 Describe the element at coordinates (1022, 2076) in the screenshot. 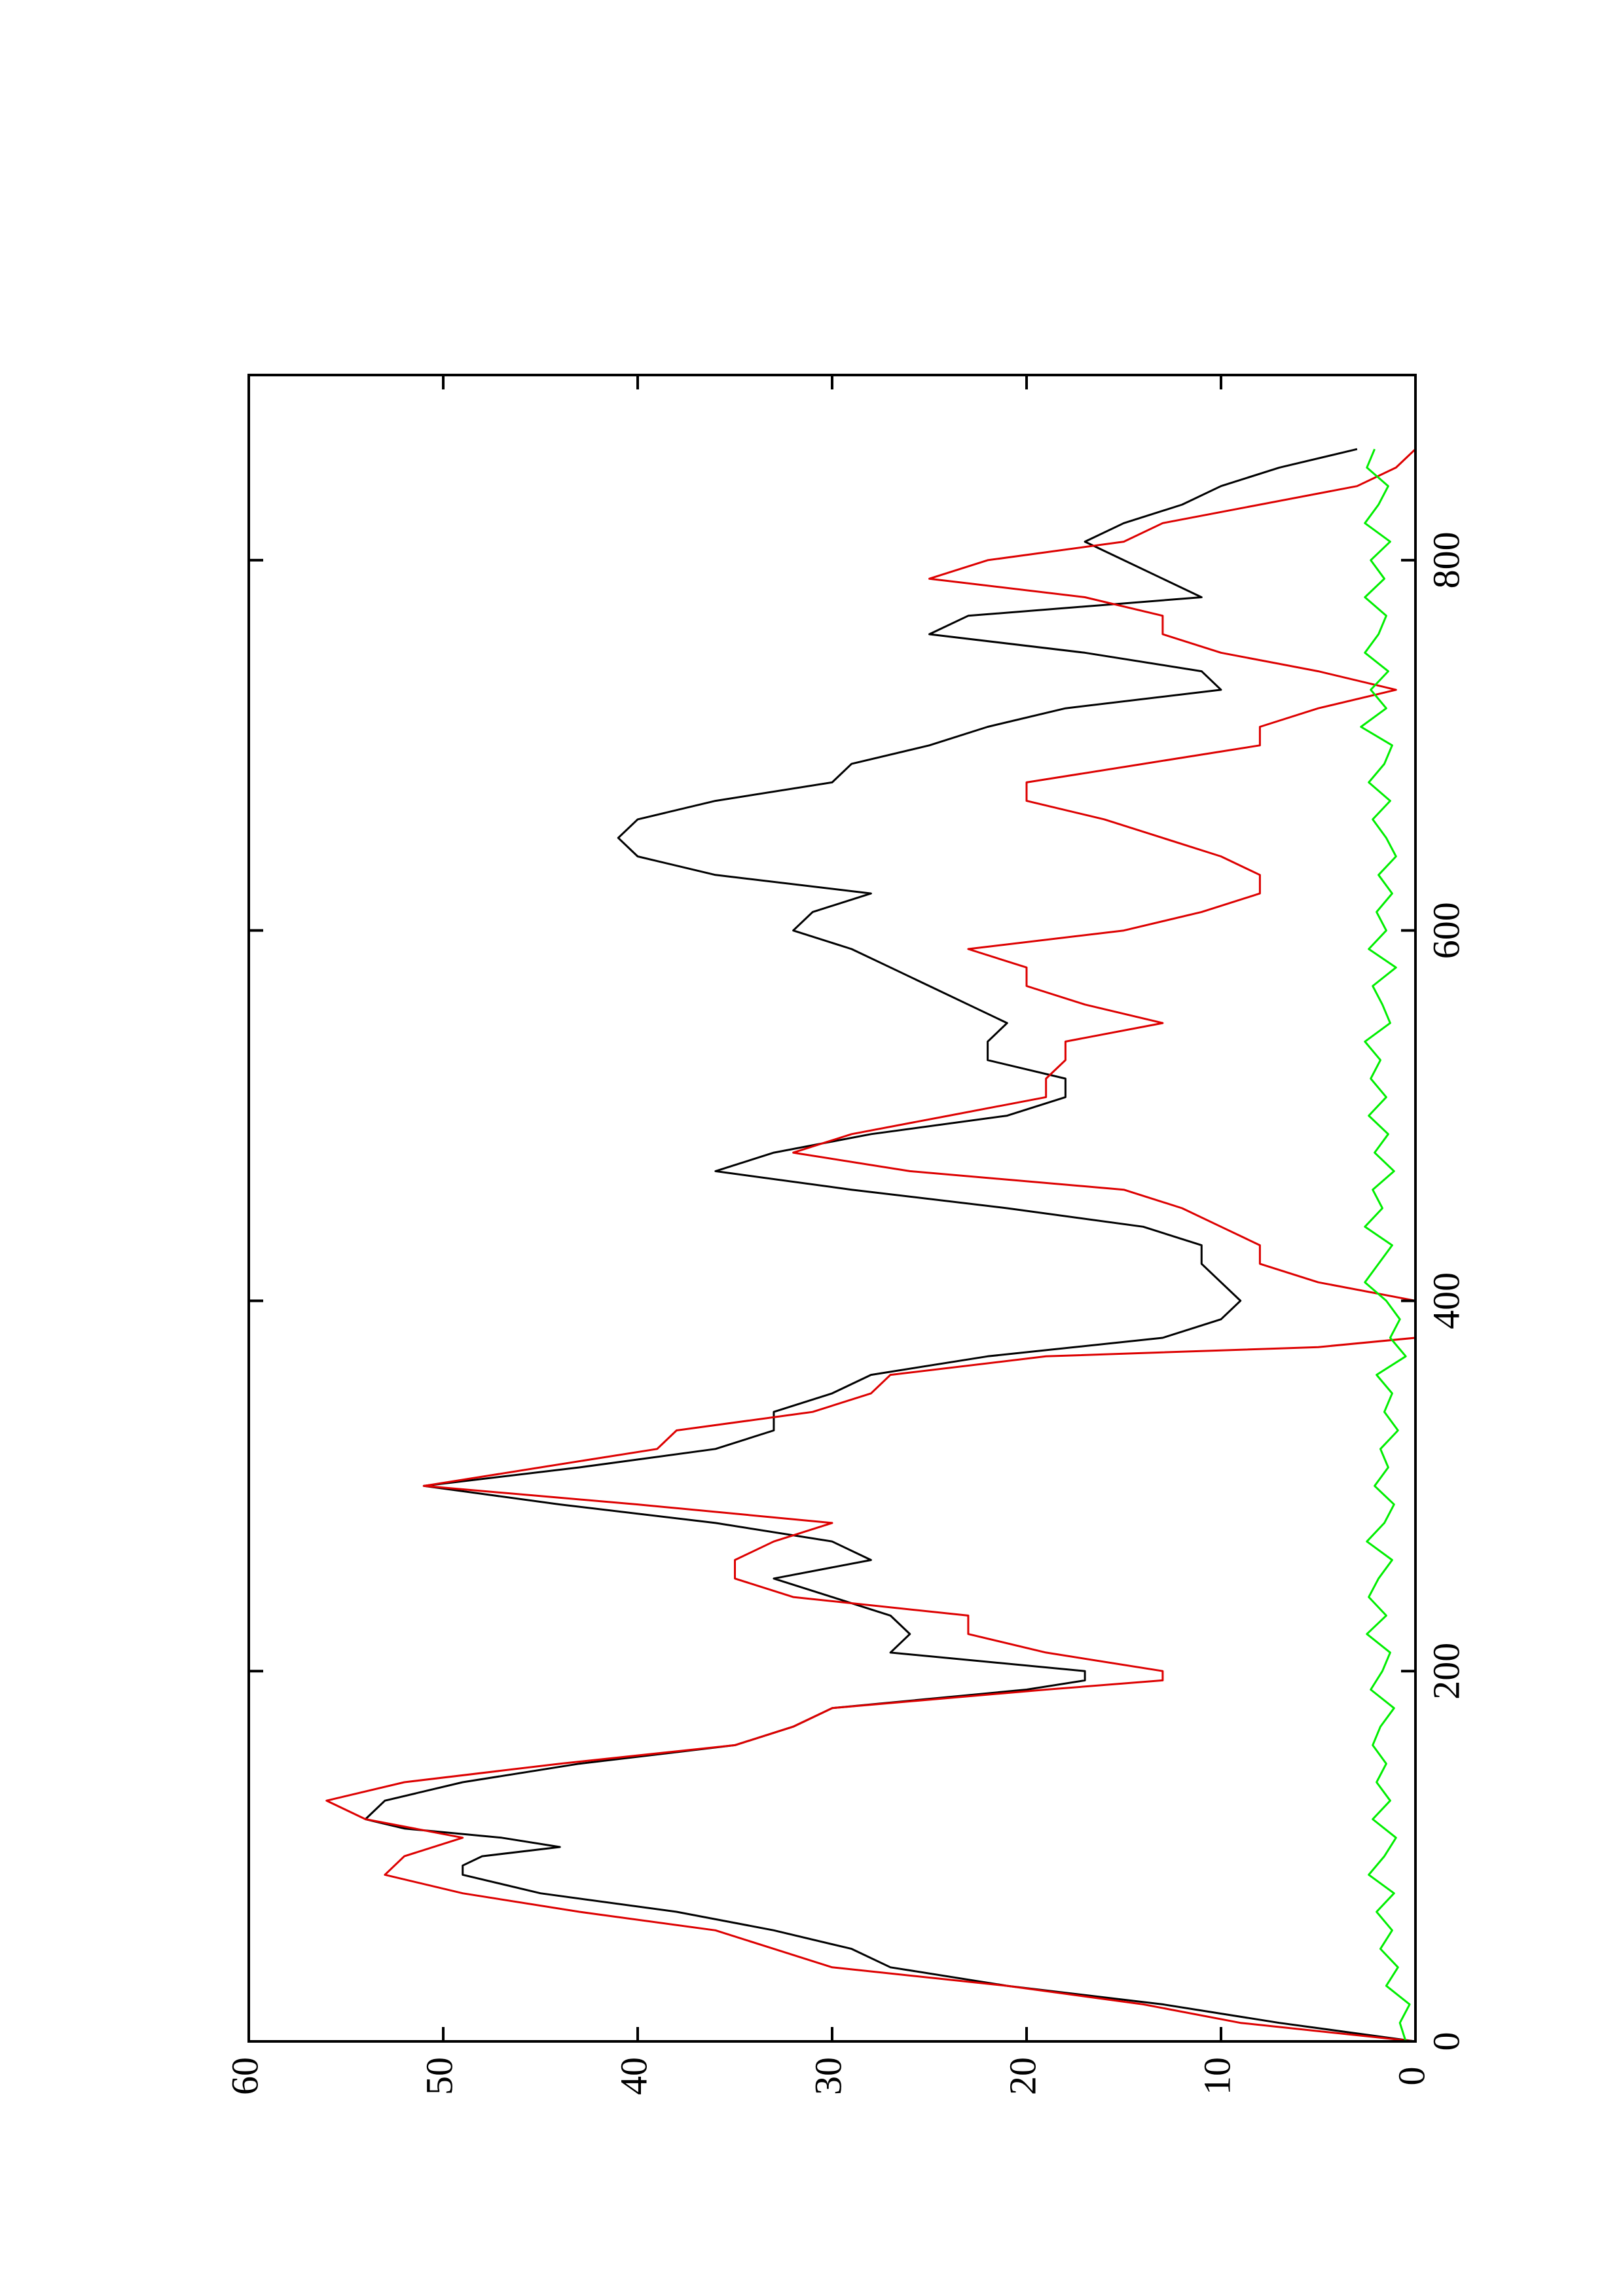

I see `y-tick-label-2: 20` at that location.